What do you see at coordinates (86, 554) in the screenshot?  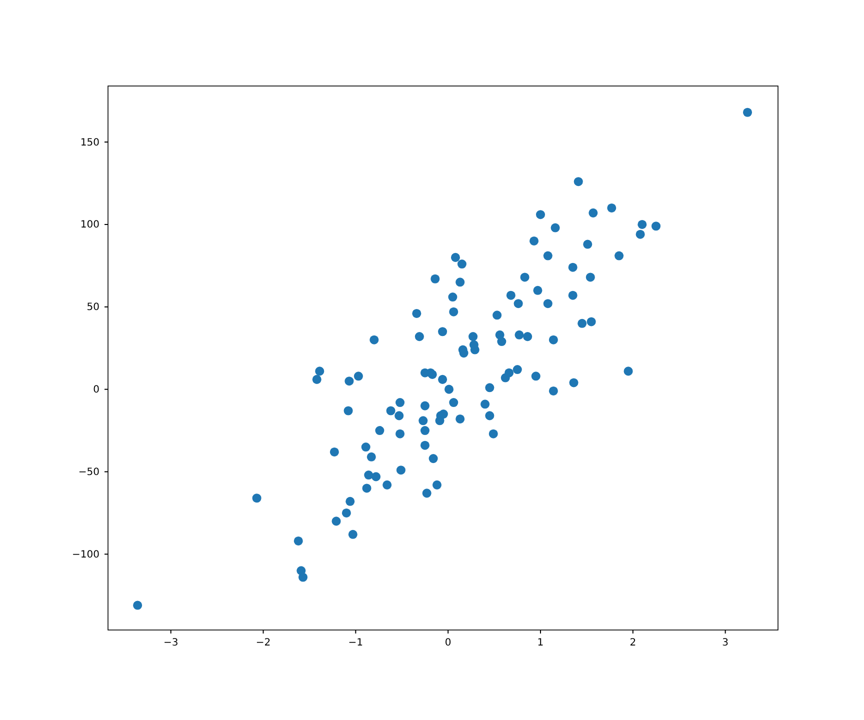 I see `y-tick-label: −100` at bounding box center [86, 554].